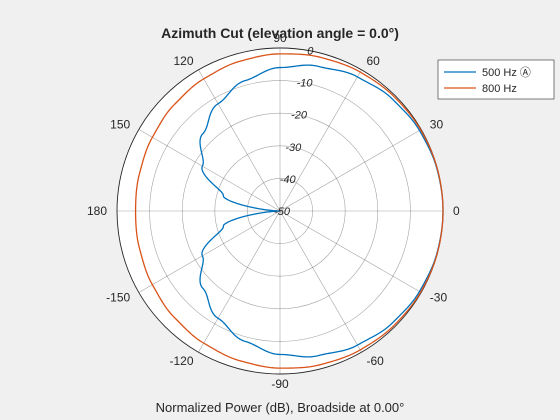 The height and width of the screenshot is (420, 560). What do you see at coordinates (282, 212) in the screenshot?
I see `radial-tick-label: -50` at bounding box center [282, 212].